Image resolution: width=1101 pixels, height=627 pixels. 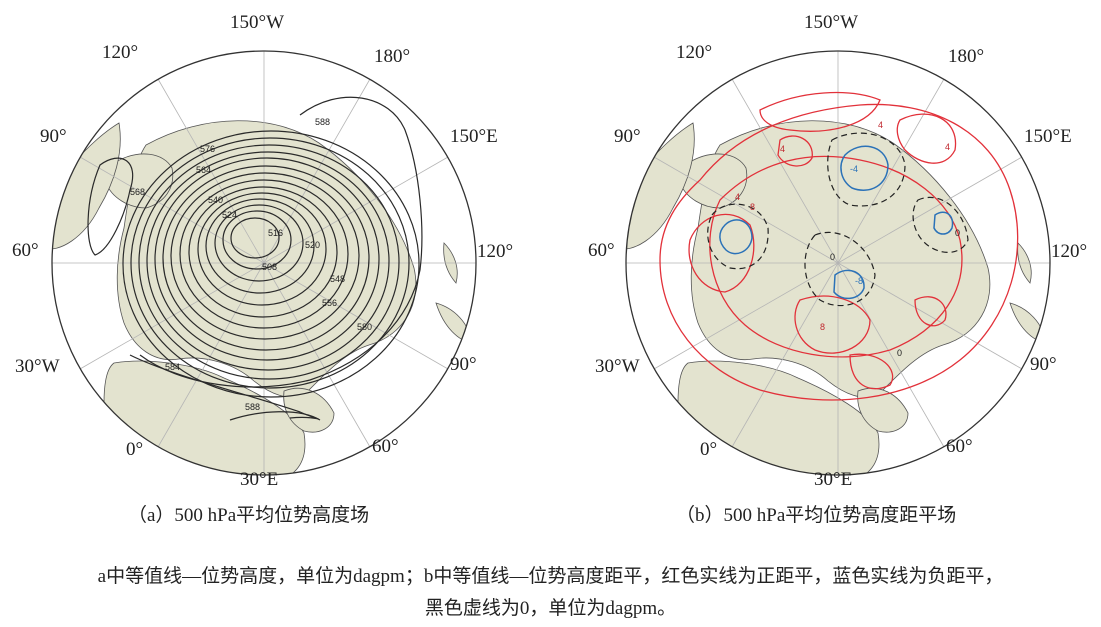 I want to click on contour-label: 576, so click(x=207, y=149).